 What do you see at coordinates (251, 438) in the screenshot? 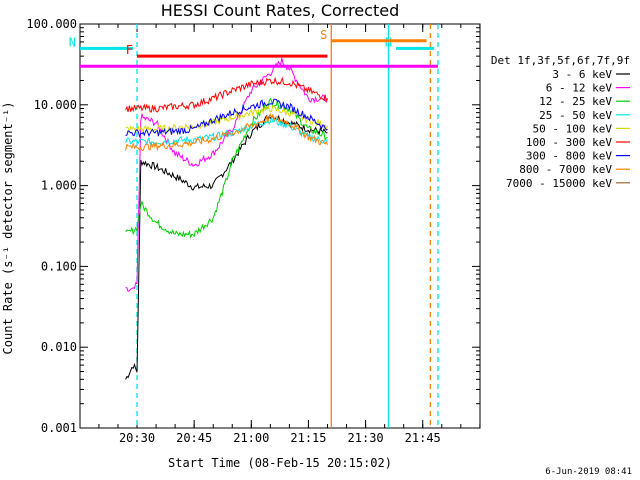
I see `x-tick-label: 21:00` at bounding box center [251, 438].